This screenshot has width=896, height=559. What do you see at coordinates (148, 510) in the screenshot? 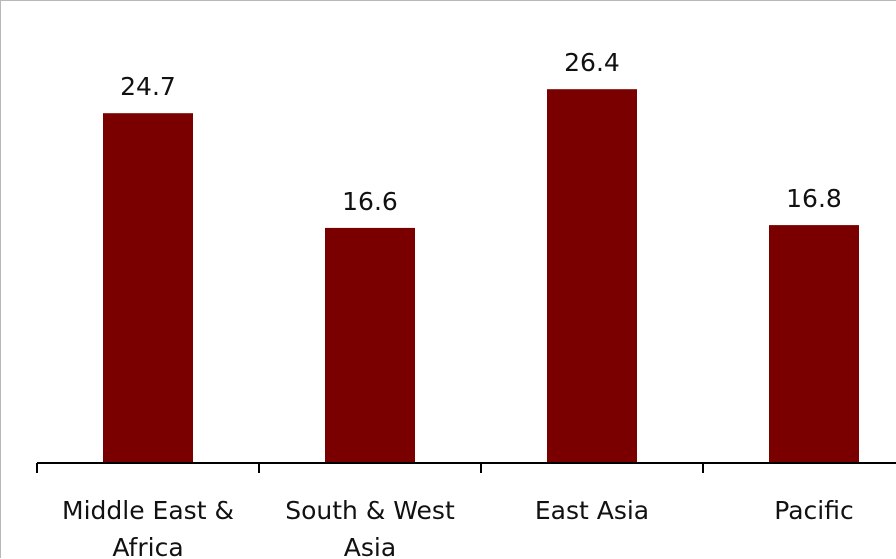
I see `category-label-0-line-0: Middle East &` at bounding box center [148, 510].